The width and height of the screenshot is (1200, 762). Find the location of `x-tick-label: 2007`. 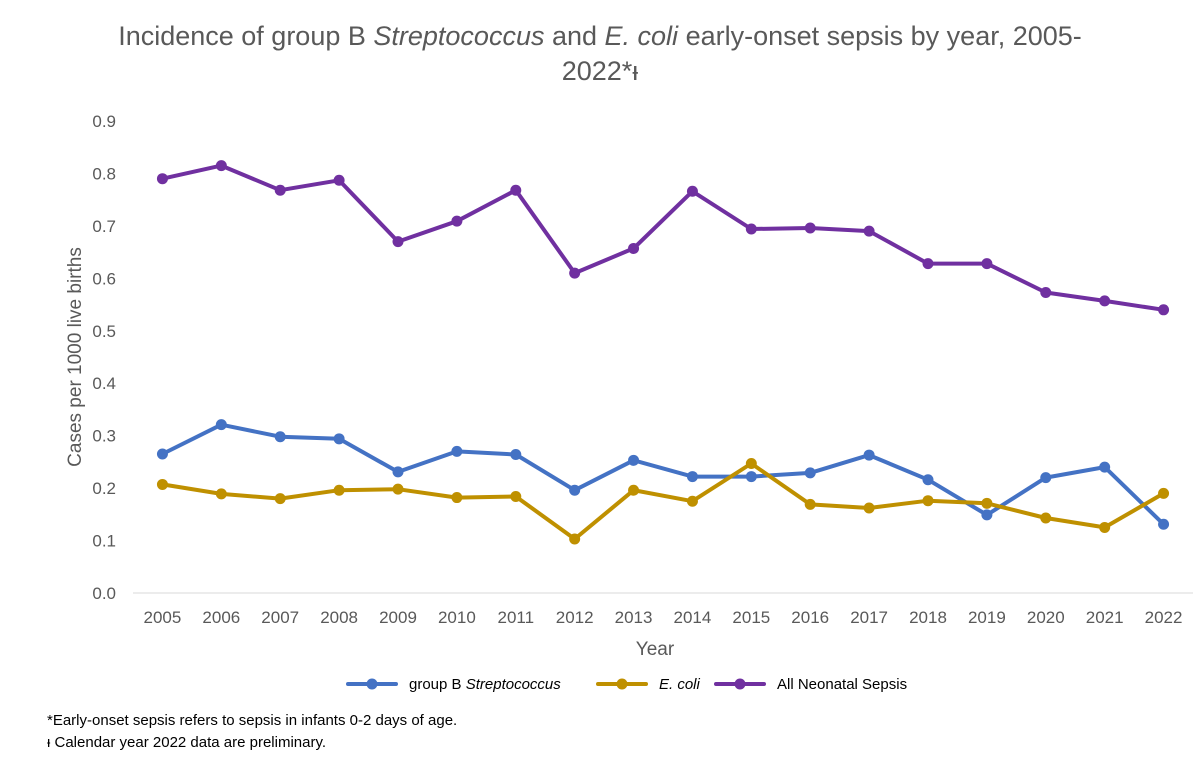

x-tick-label: 2007 is located at coordinates (280, 617).